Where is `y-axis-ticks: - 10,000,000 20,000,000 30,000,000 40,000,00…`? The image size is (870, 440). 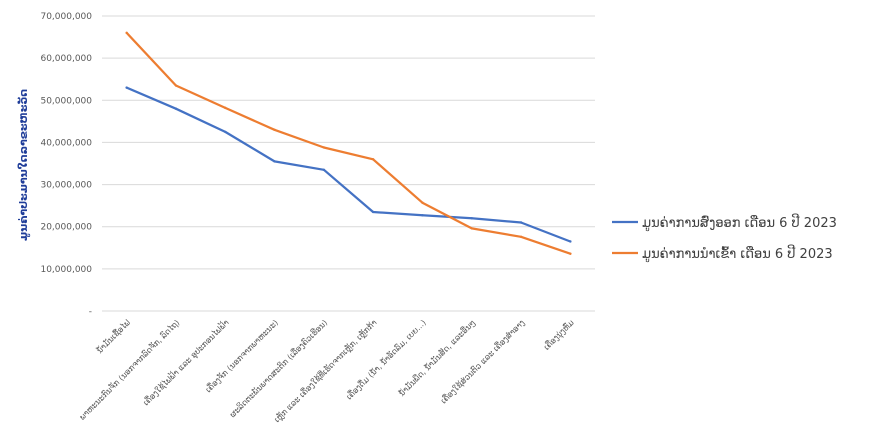 y-axis-ticks: - 10,000,000 20,000,000 30,000,000 40,000,00… is located at coordinates (66, 164).